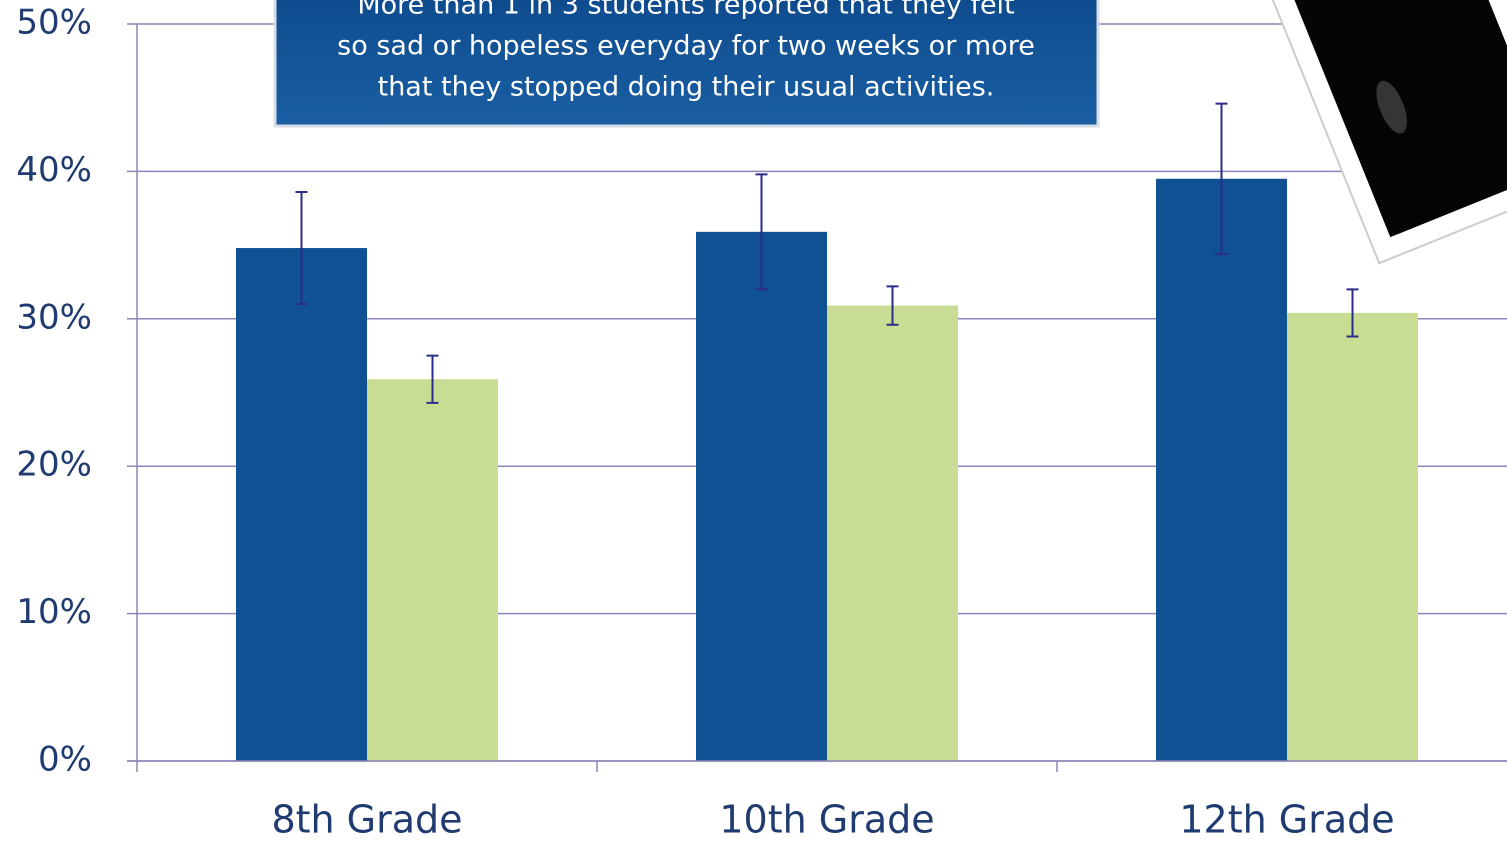  I want to click on x-tick-label: 12th Grade, so click(1286, 820).